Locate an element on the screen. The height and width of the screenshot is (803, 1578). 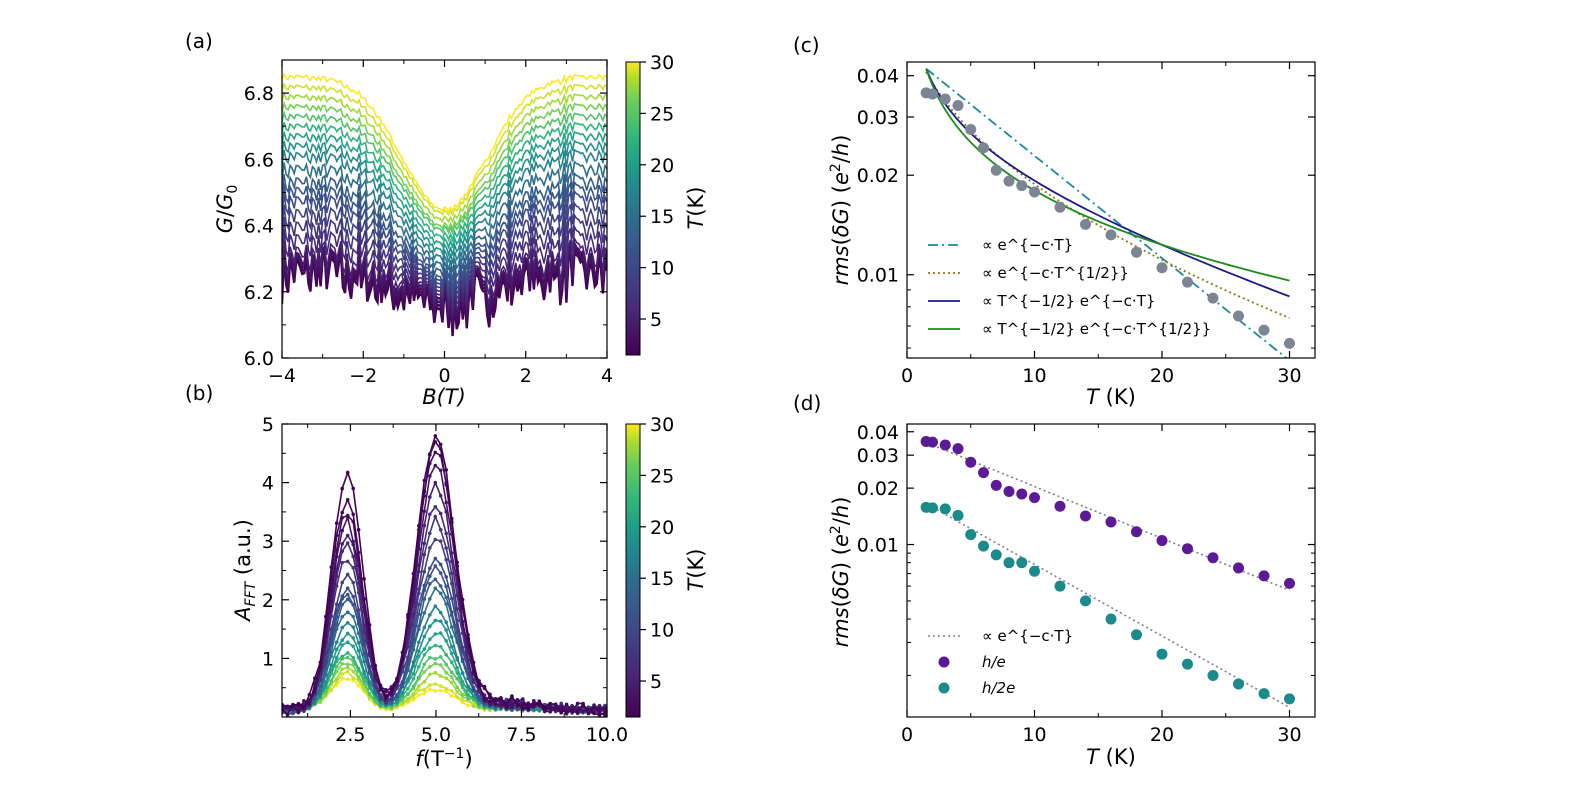
panel-d-frame is located at coordinates (1111, 570).